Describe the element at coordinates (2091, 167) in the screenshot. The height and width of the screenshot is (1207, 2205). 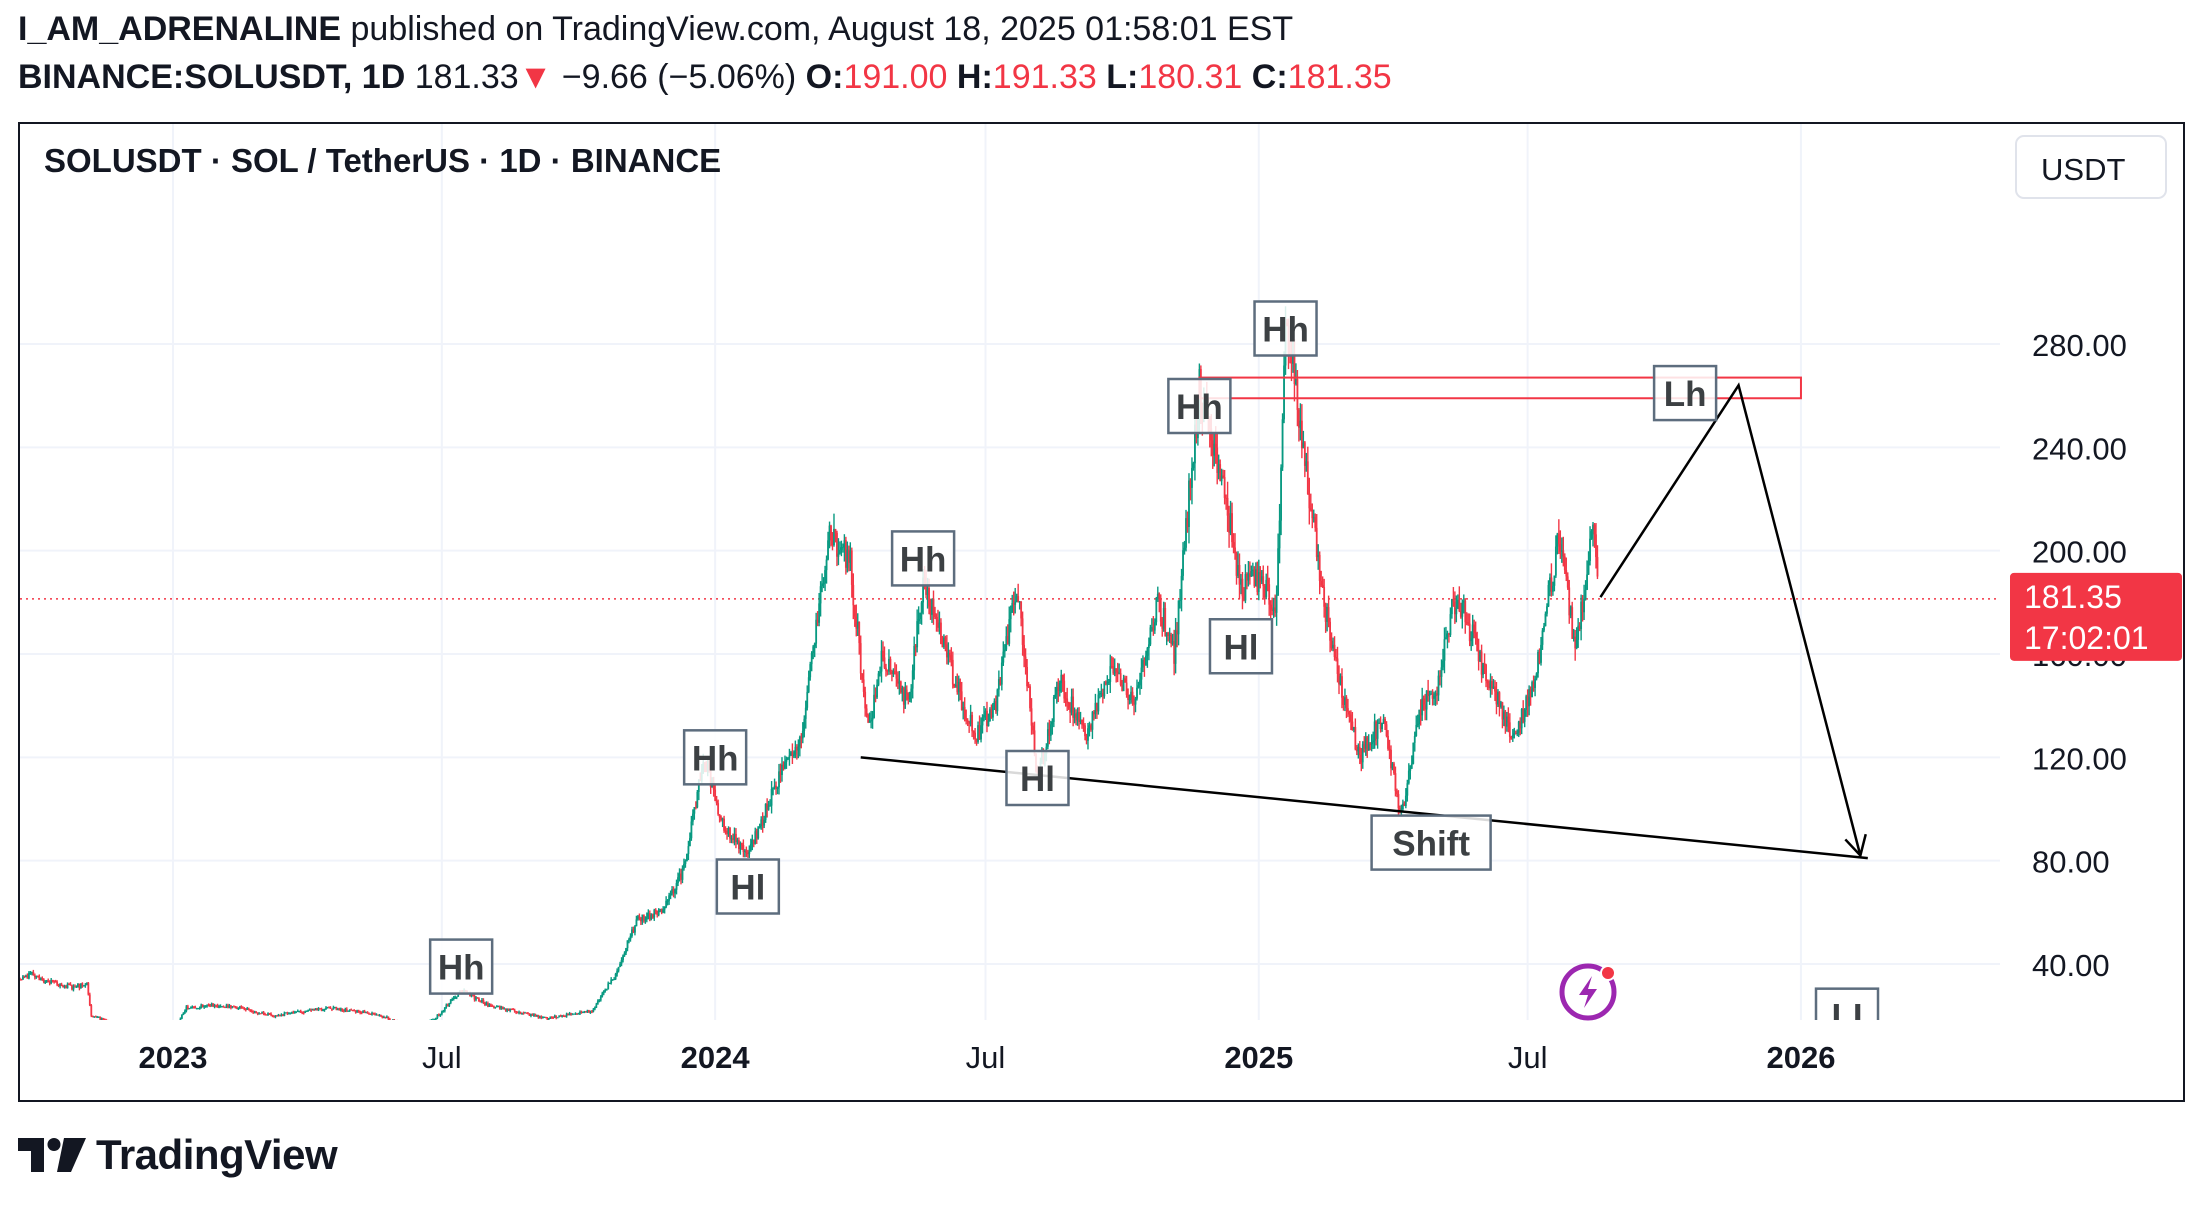
I see `currency-button: USDT` at that location.